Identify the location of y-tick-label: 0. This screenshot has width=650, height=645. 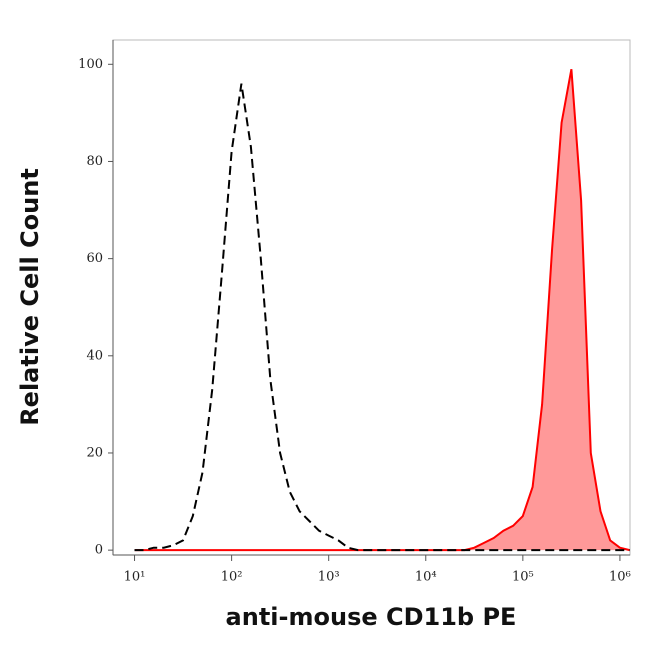
(99, 550).